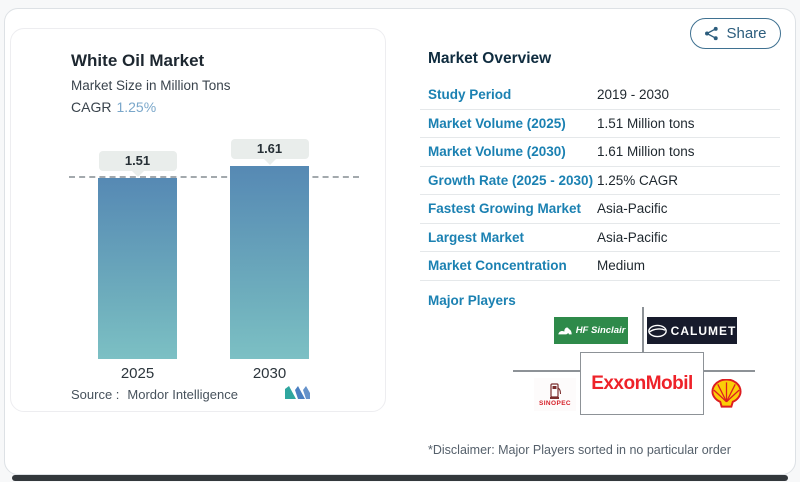 Image resolution: width=800 pixels, height=482 pixels. Describe the element at coordinates (646, 123) in the screenshot. I see `row-value: 1.51 Million tons` at that location.